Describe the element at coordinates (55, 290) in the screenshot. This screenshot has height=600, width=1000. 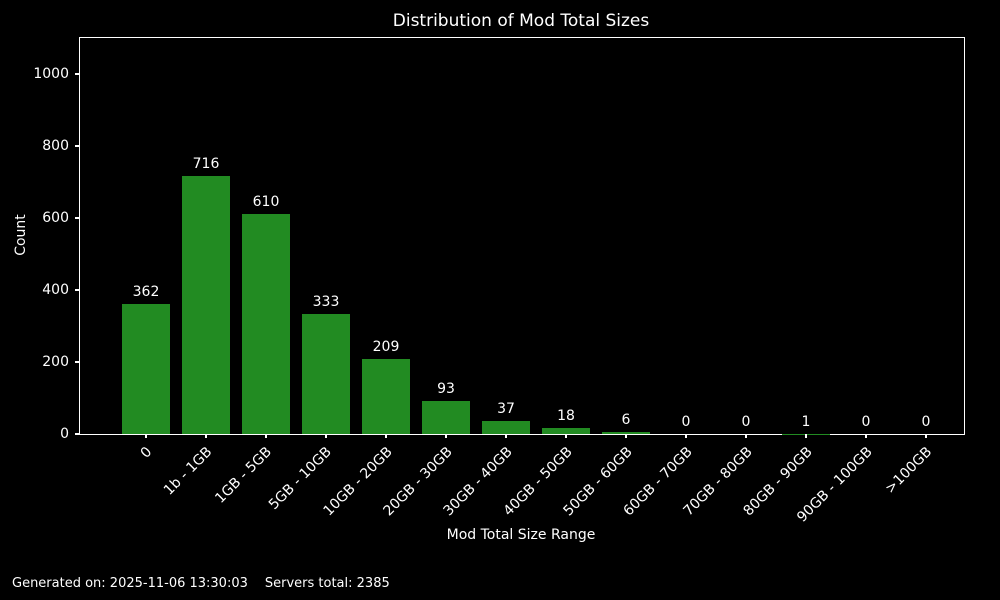
I see `y-tick-label: 400` at that location.